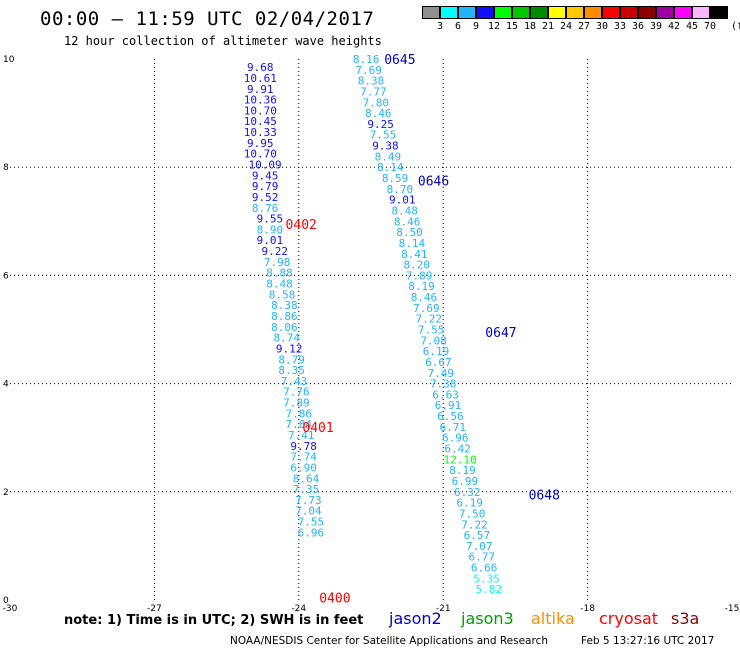 Image resolution: width=740 pixels, height=650 pixels. I want to click on wave-height-value: 7.80, so click(376, 102).